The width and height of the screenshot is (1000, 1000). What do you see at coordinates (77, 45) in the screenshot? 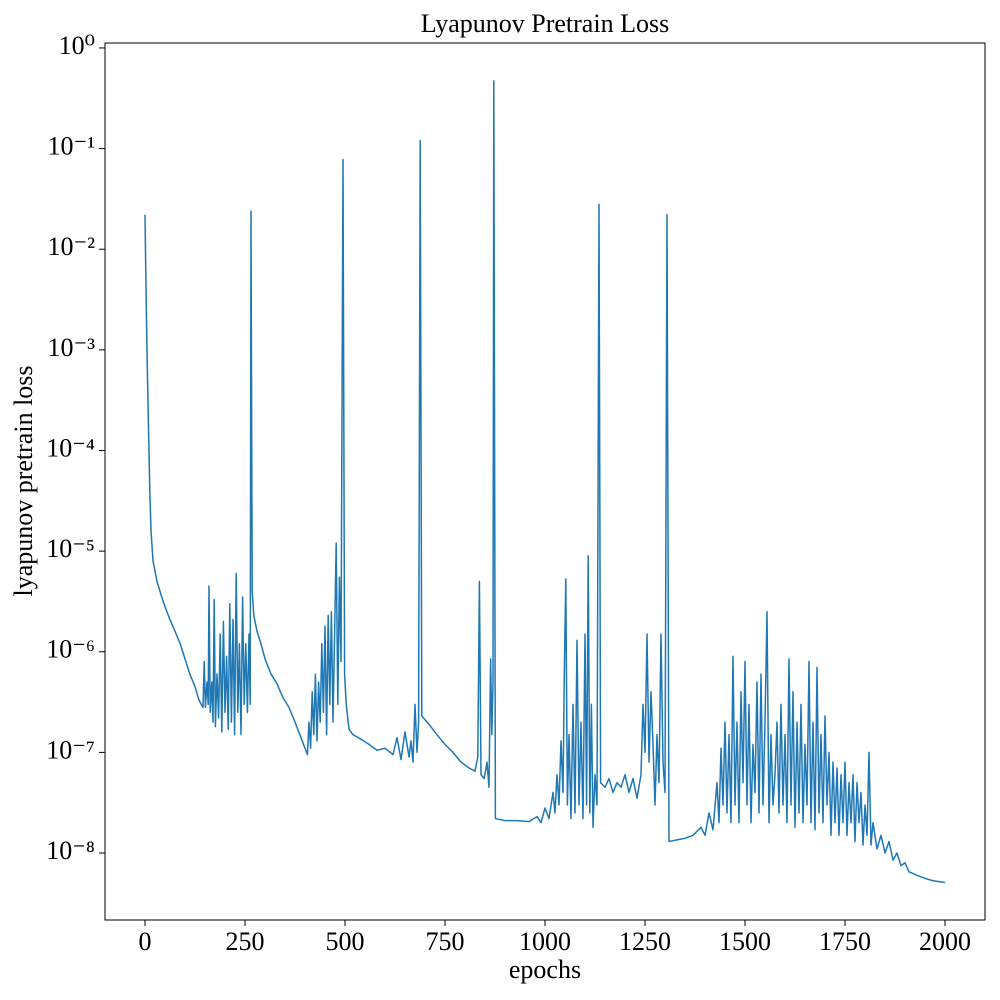
I see `y-tick-label: 10⁰` at bounding box center [77, 45].